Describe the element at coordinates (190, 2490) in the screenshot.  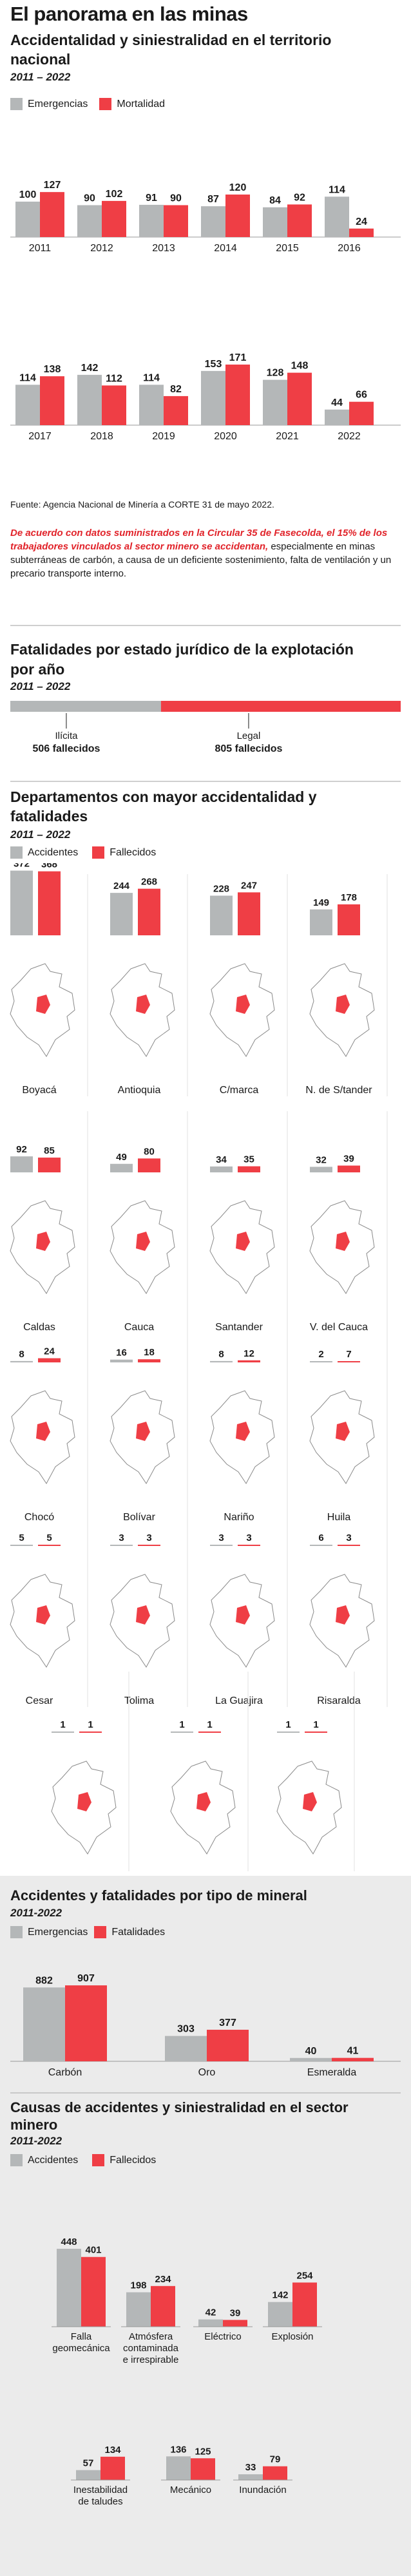
I see `tick-label: Mecánico` at that location.